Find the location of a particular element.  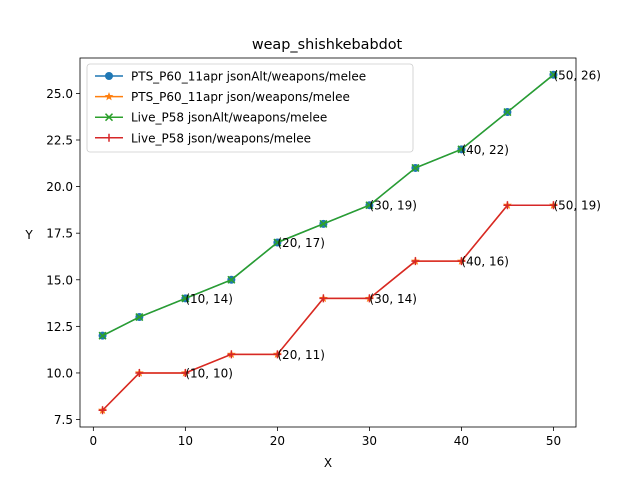

legend-label: Live_P58 jsonAlt/weapons/melee is located at coordinates (229, 118).